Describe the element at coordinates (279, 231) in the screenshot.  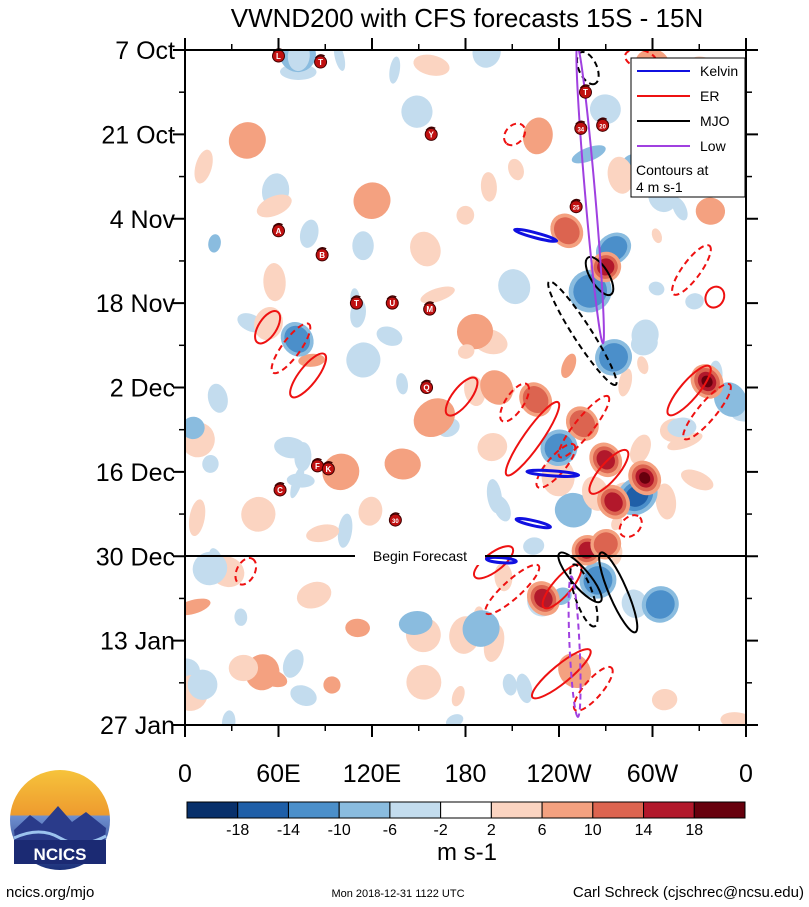
I see `storm-marker-label: A` at that location.